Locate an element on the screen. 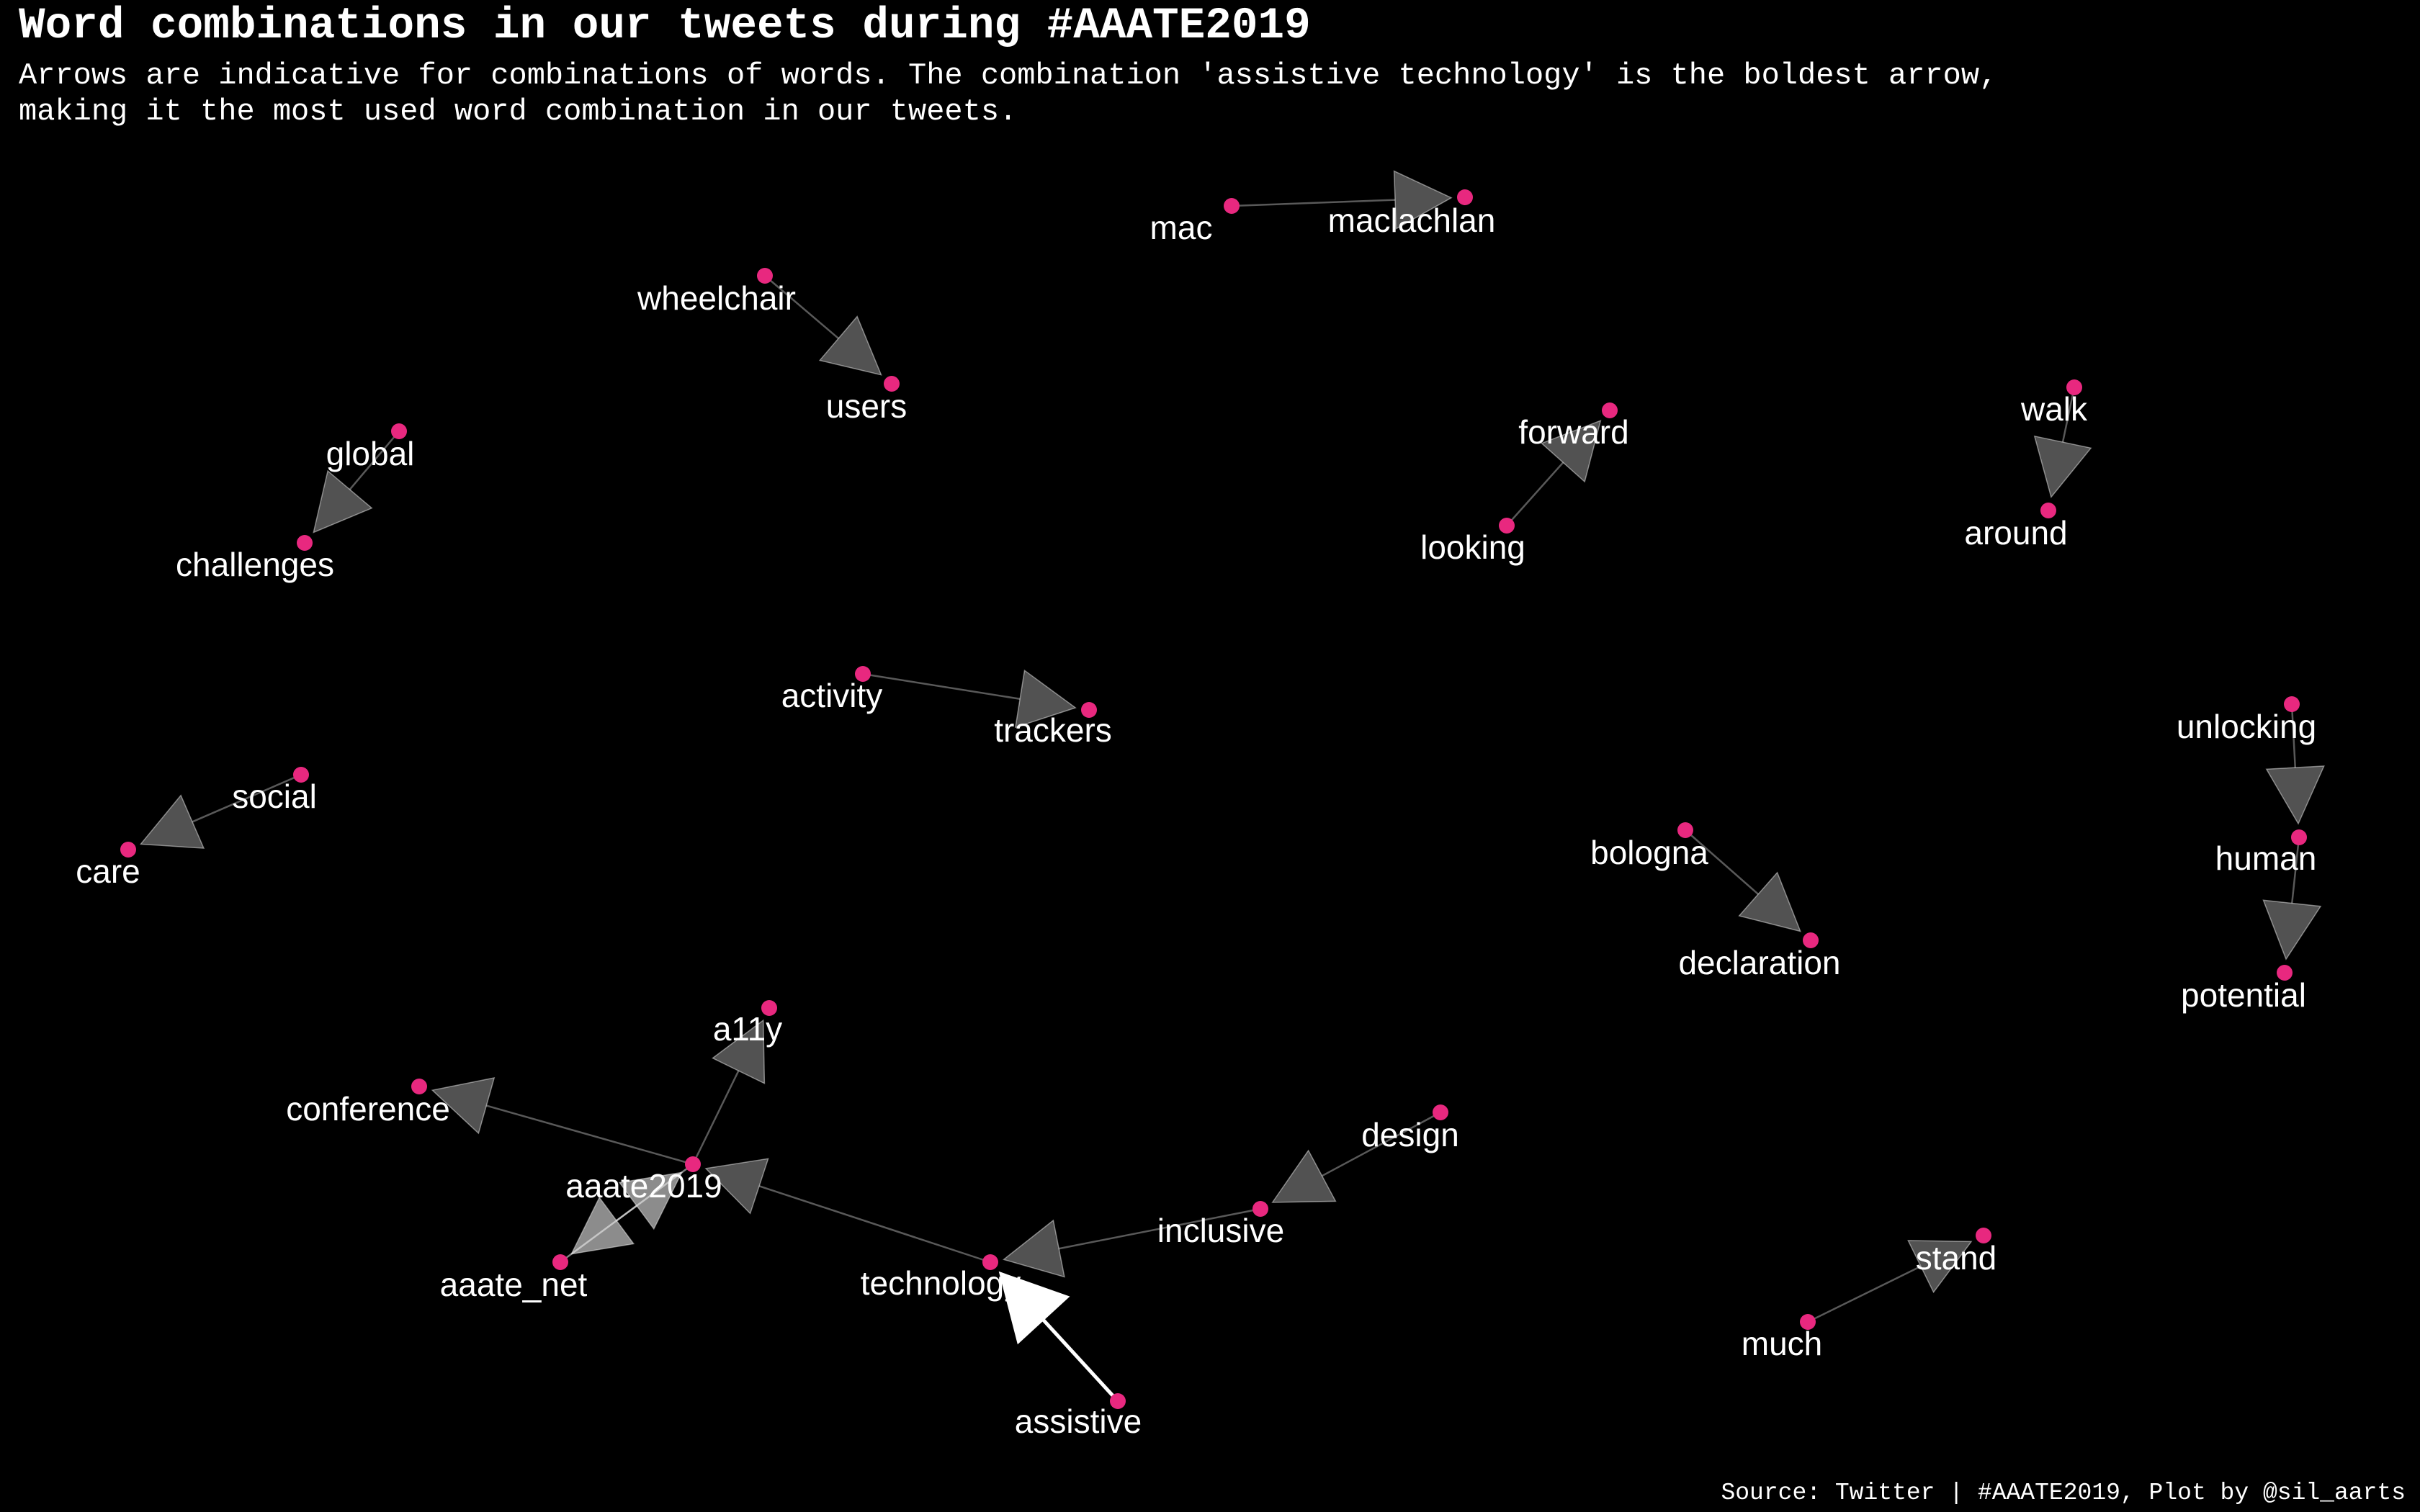  node-global is located at coordinates (399, 431).